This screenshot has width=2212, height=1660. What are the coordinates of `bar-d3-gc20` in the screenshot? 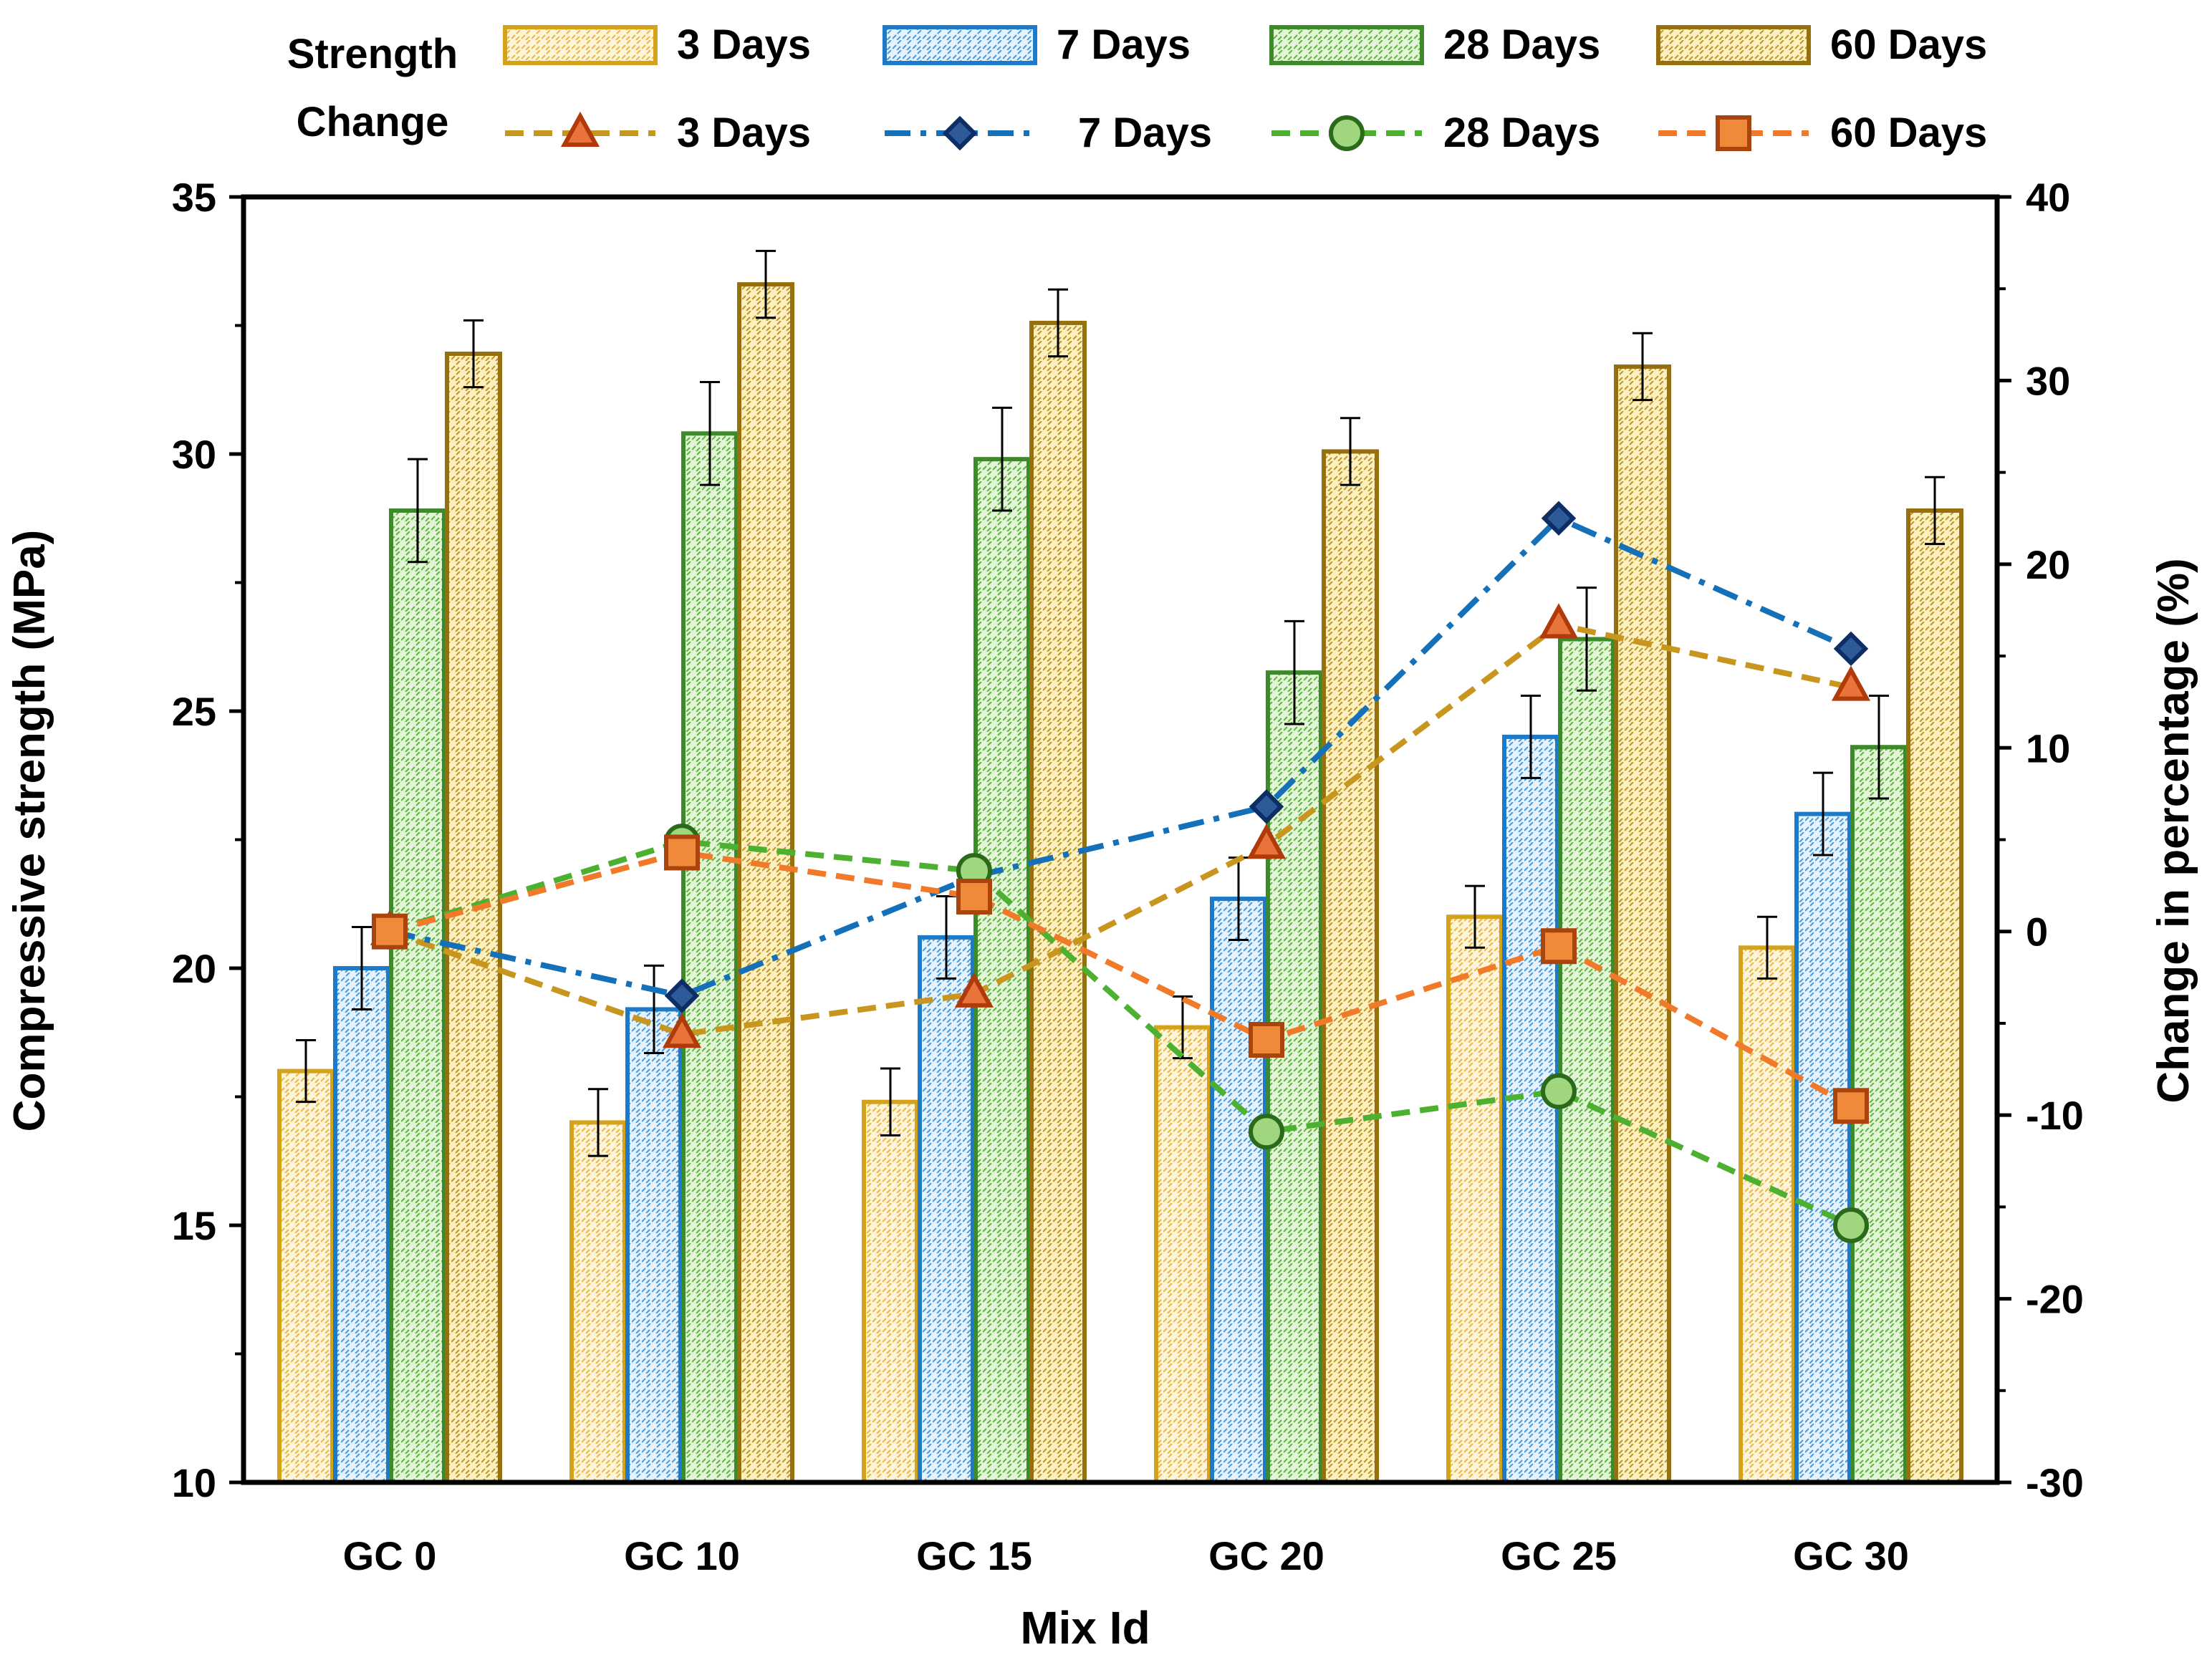 It's located at (1182, 1255).